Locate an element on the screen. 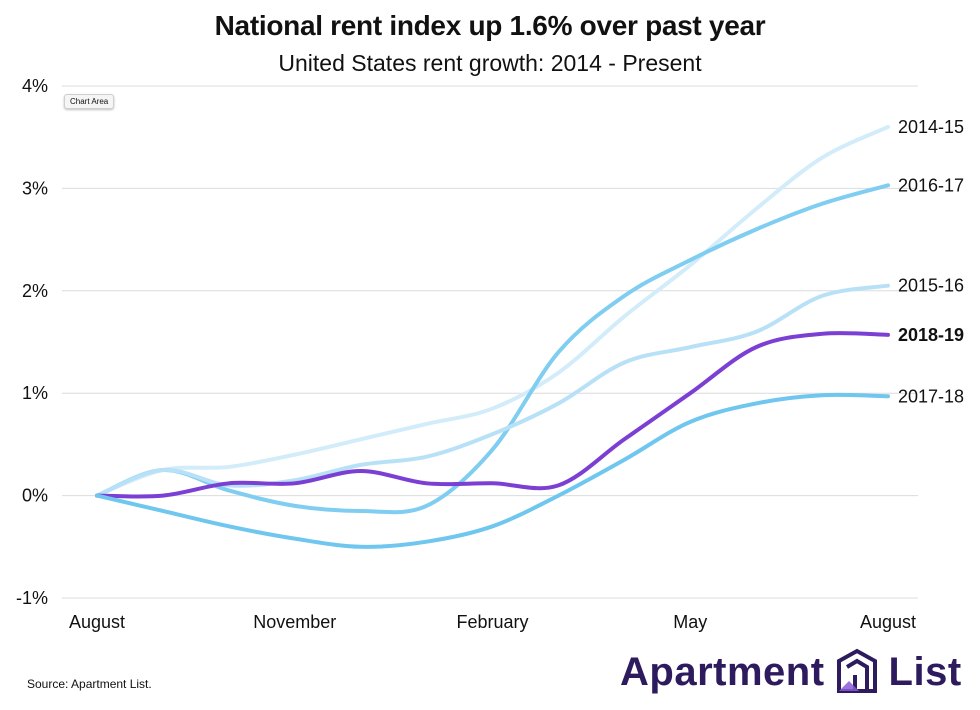  x-tick-label: May is located at coordinates (690, 622).